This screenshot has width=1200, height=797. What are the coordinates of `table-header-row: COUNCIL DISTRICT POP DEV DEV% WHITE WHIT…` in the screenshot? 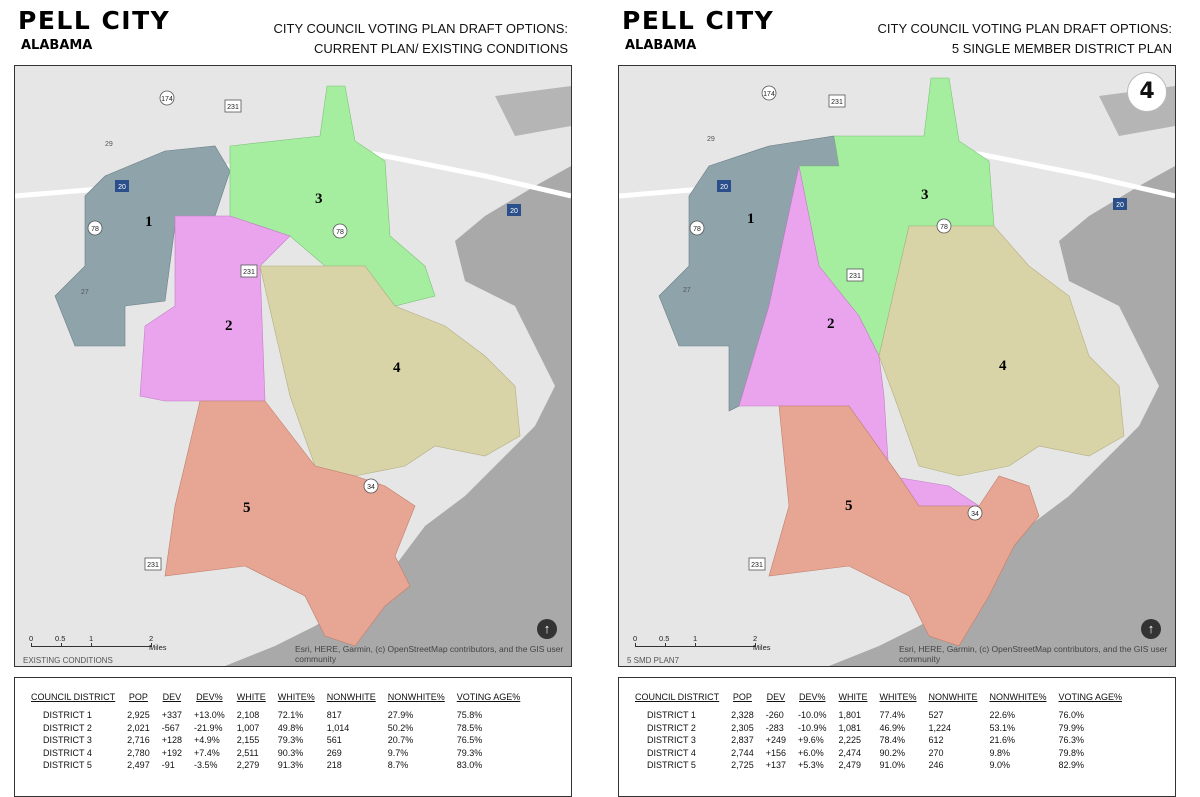 It's located at (275, 700).